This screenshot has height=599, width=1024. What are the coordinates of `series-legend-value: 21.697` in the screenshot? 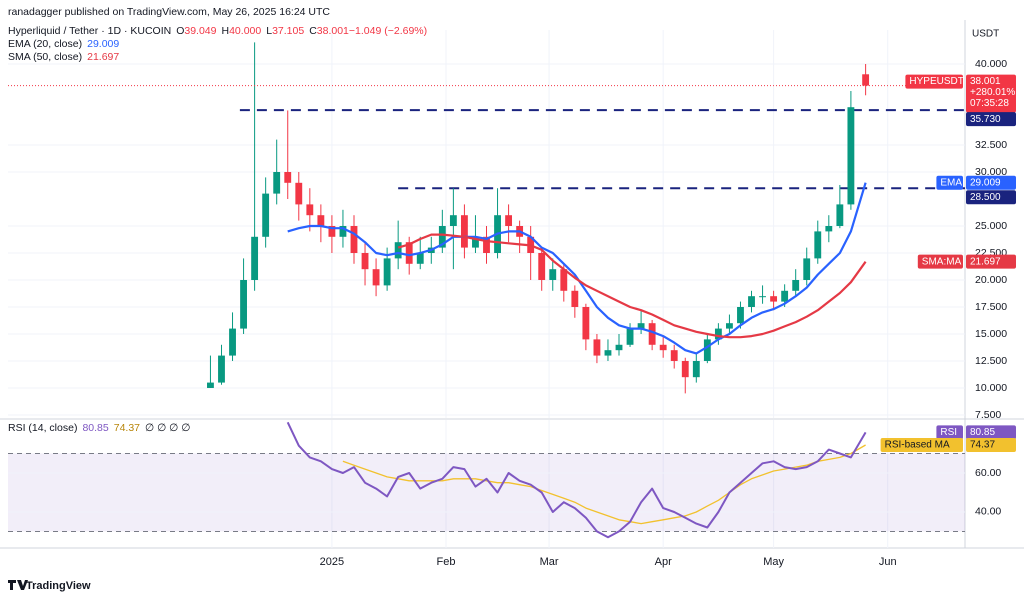 It's located at (103, 57).